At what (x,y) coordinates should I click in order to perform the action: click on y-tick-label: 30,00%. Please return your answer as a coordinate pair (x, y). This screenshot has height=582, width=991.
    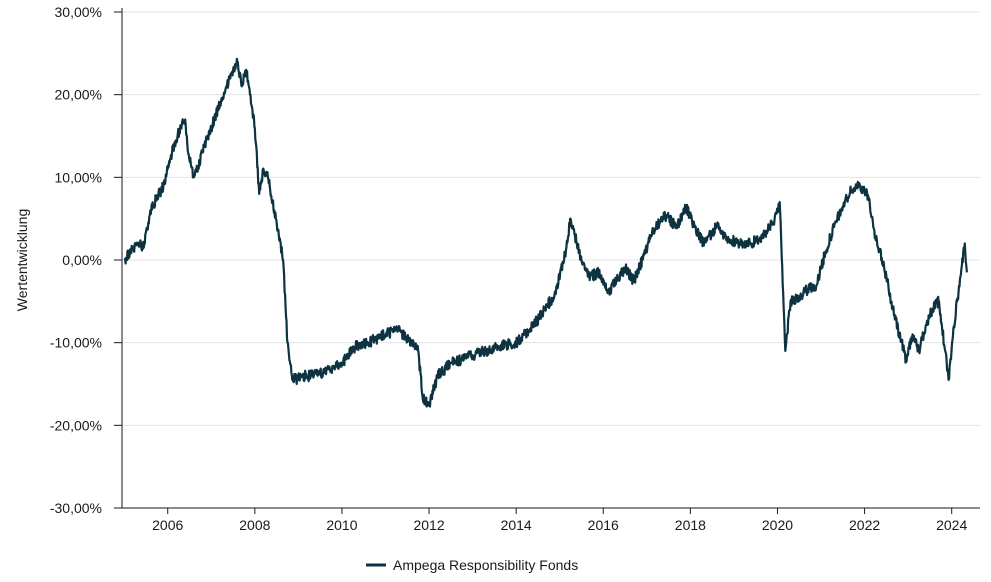
    Looking at the image, I should click on (78, 12).